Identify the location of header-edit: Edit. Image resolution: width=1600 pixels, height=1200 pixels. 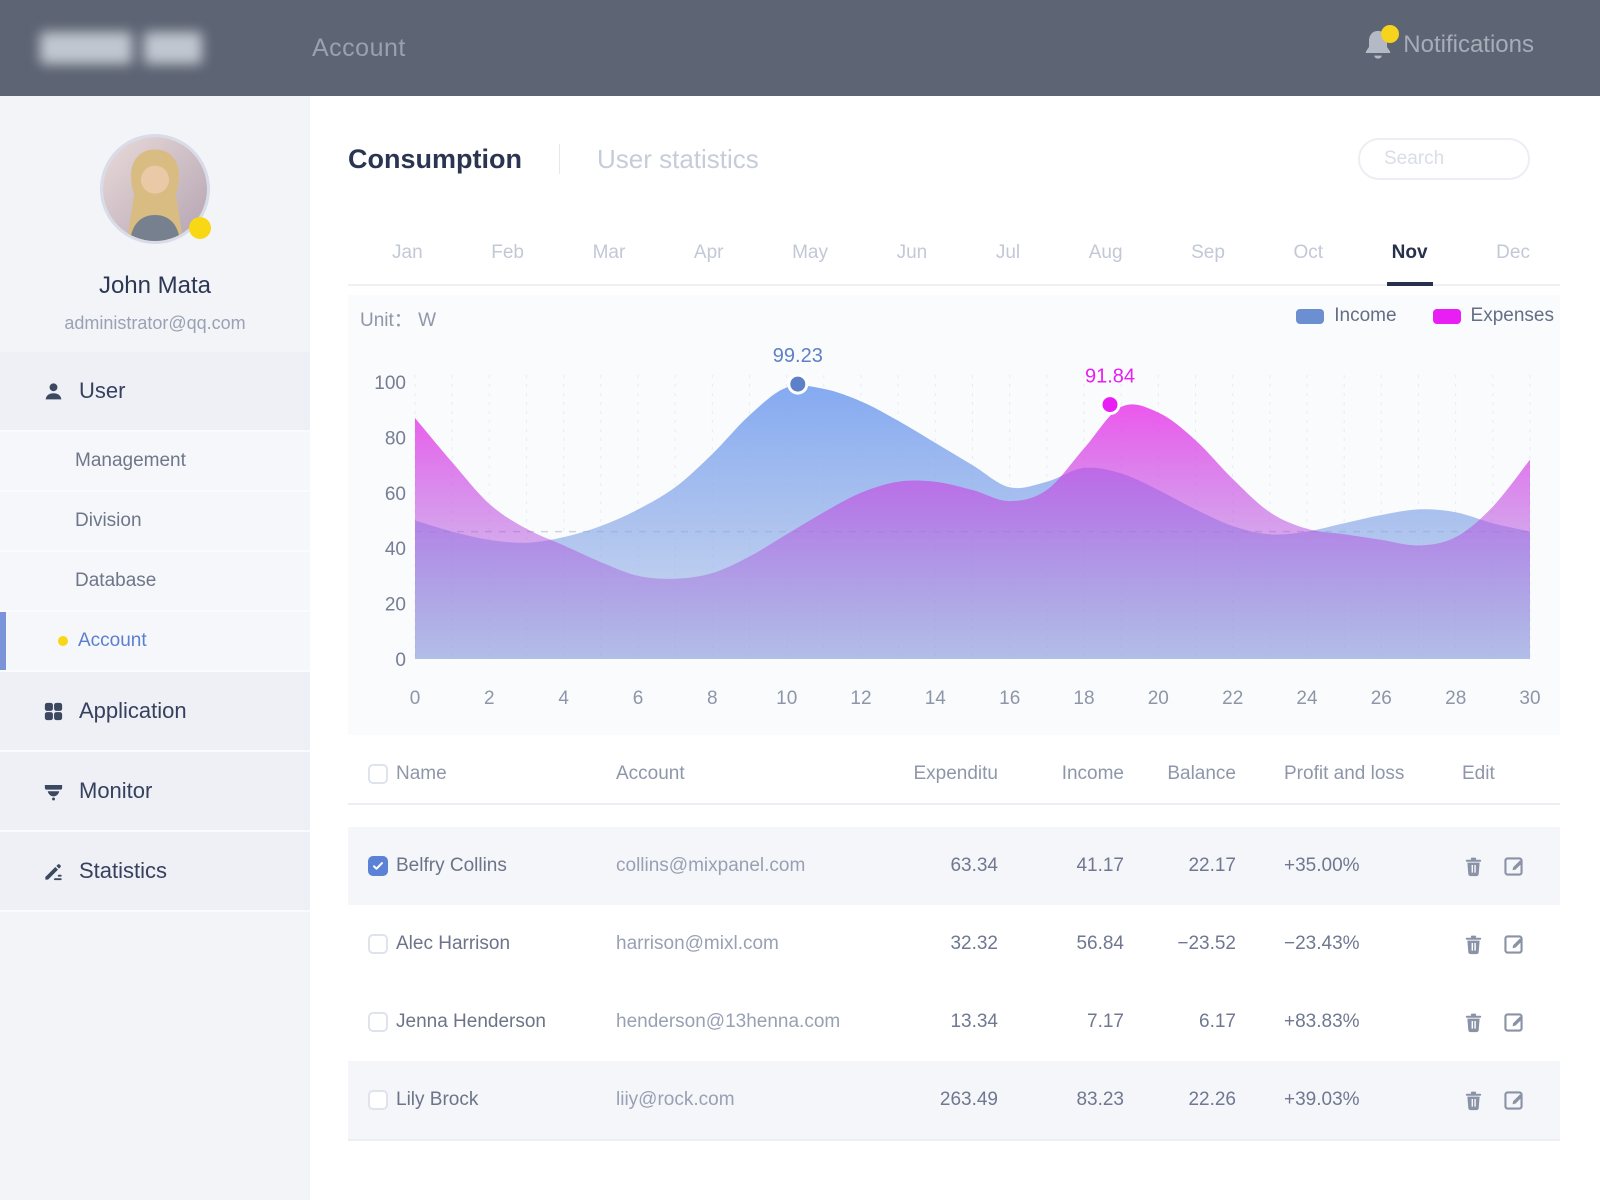
(1478, 773).